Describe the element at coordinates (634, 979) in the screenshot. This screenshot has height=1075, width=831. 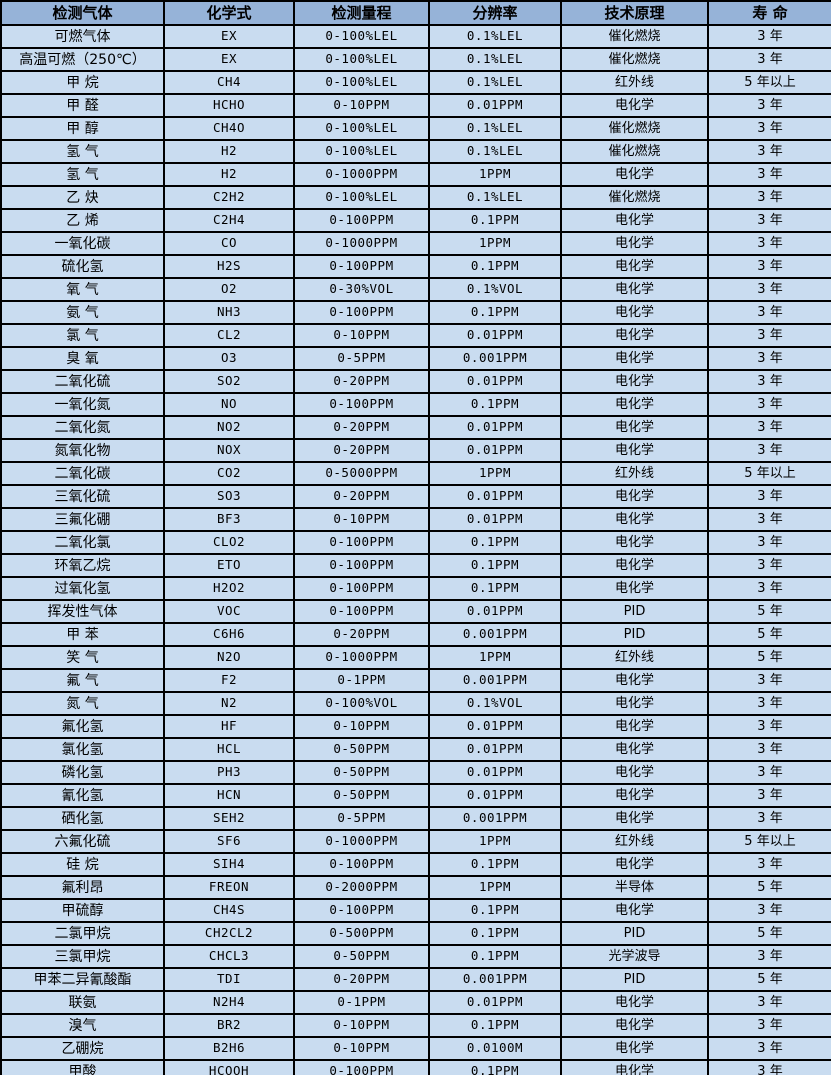
I see `table-cell: PID` at that location.